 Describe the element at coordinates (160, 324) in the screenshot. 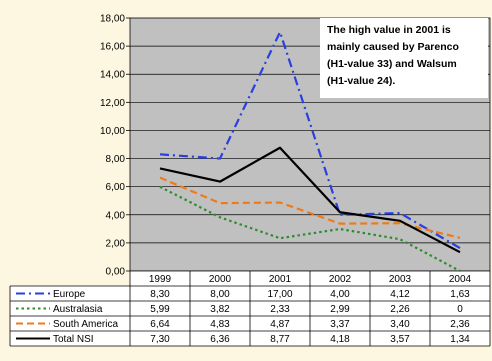

I see `data-table-cell: 6,64` at that location.